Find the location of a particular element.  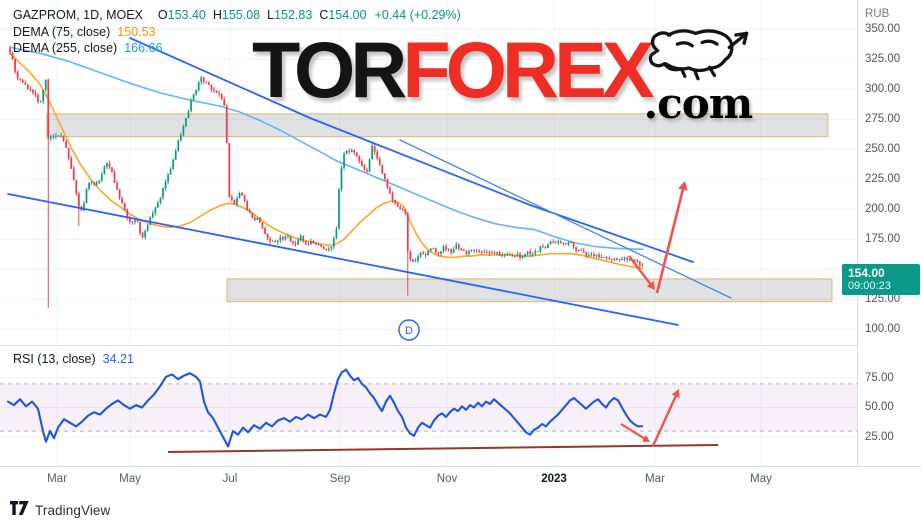

price-tick-label: 250.00 is located at coordinates (883, 148).